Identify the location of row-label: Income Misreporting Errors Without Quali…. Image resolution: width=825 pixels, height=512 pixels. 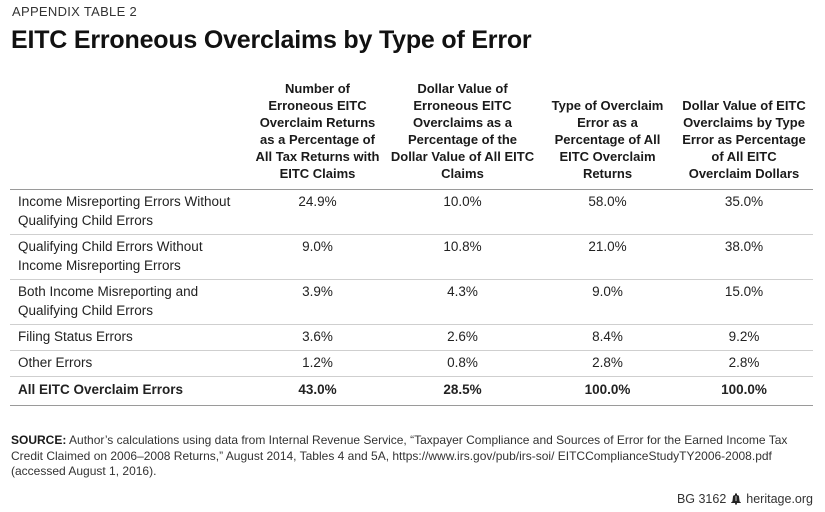
(124, 211).